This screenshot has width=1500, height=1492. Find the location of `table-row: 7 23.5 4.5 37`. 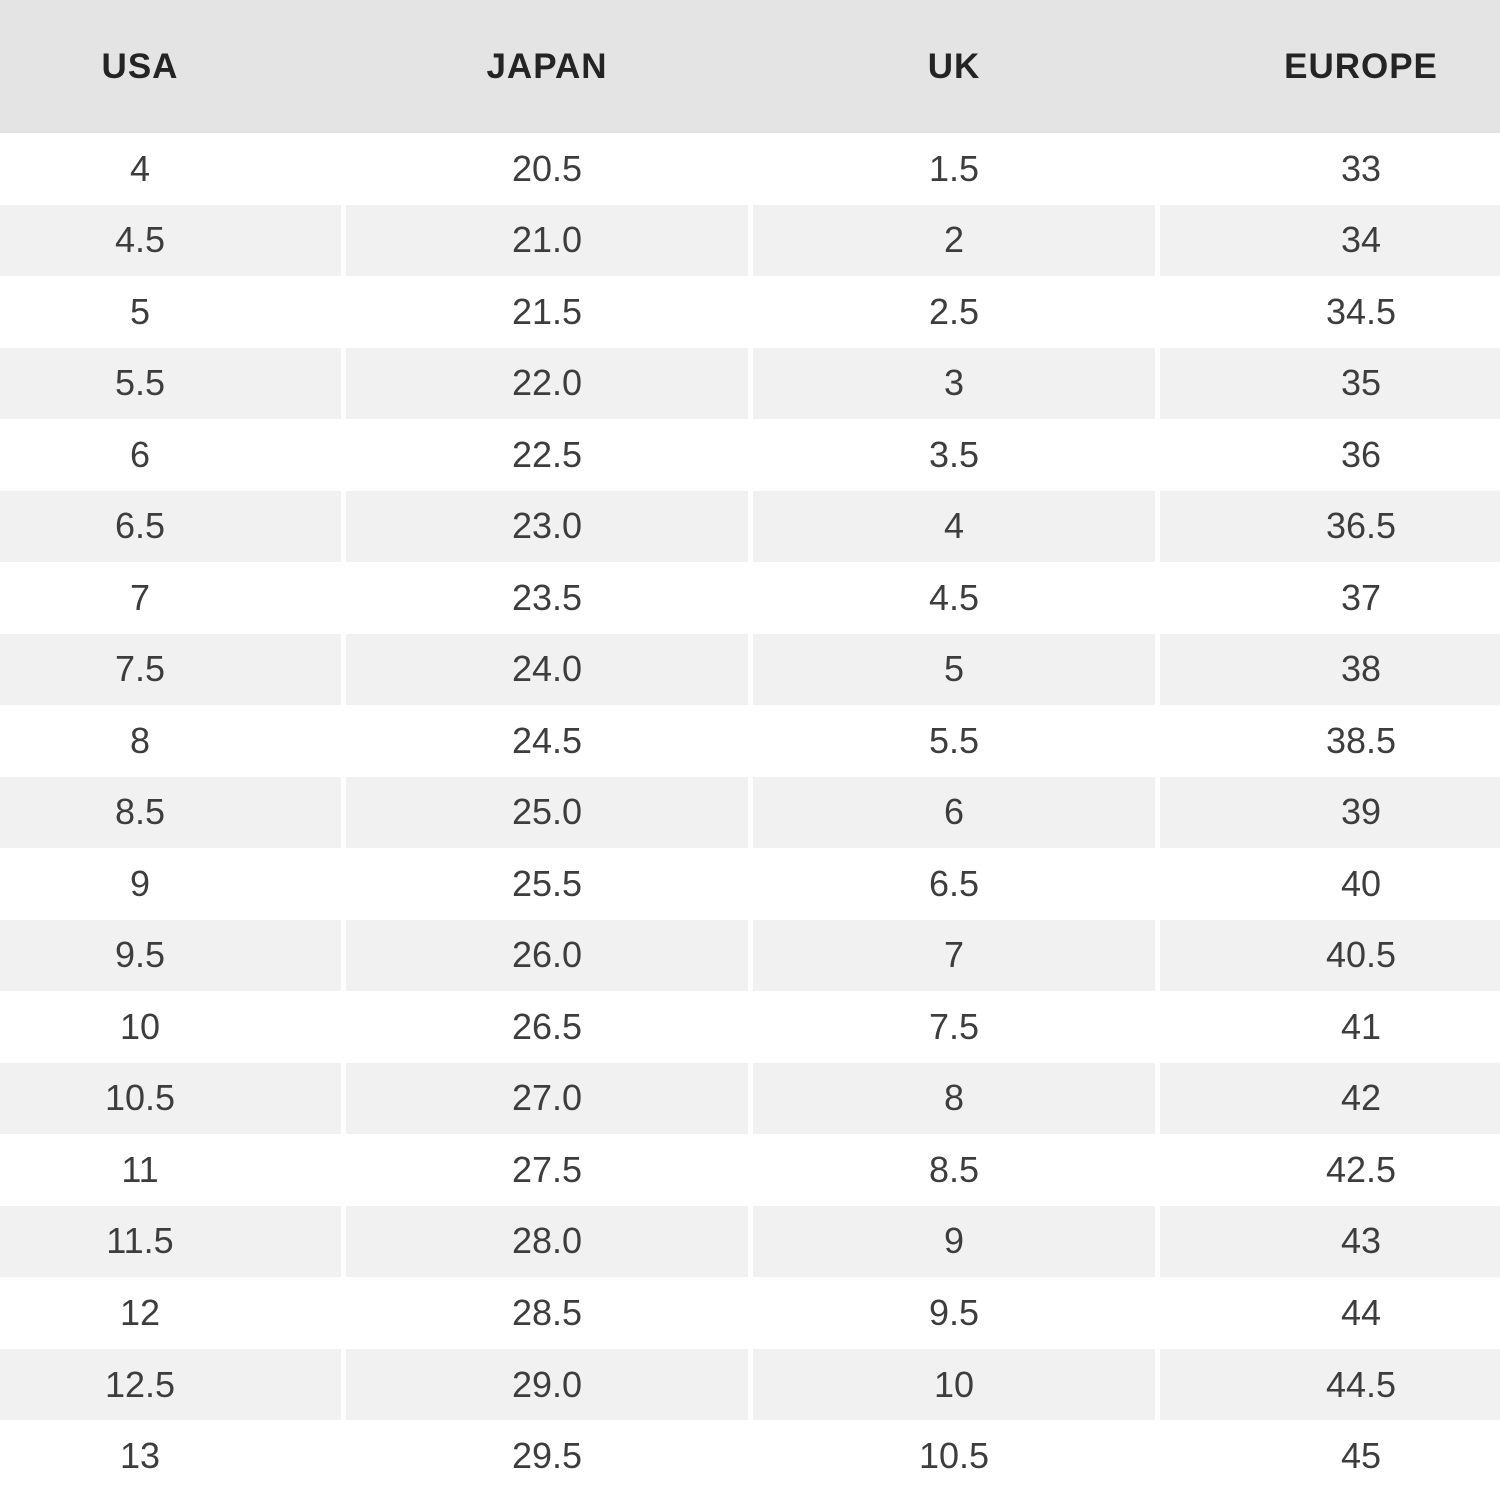

table-row: 7 23.5 4.5 37 is located at coordinates (750, 598).